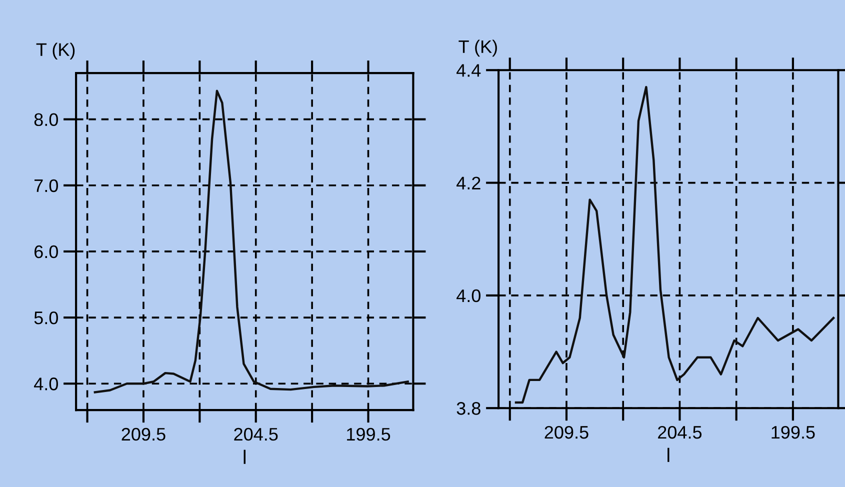  I want to click on y-tick-label: 8.0, so click(46, 119).